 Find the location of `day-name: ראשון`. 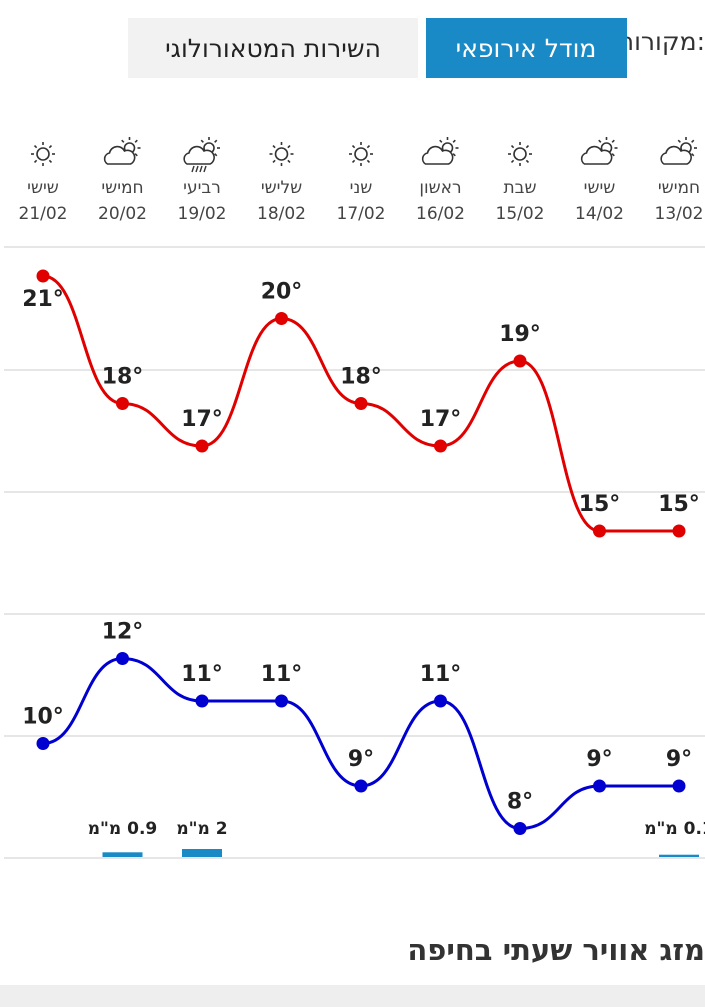

day-name: ראשון is located at coordinates (440, 188).